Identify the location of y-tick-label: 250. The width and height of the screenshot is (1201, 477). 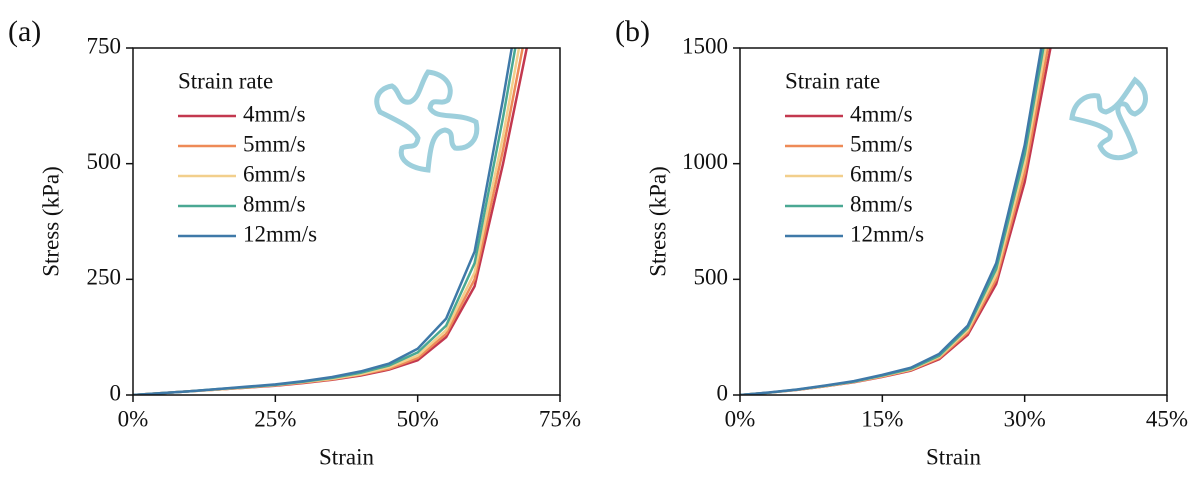
(104, 277).